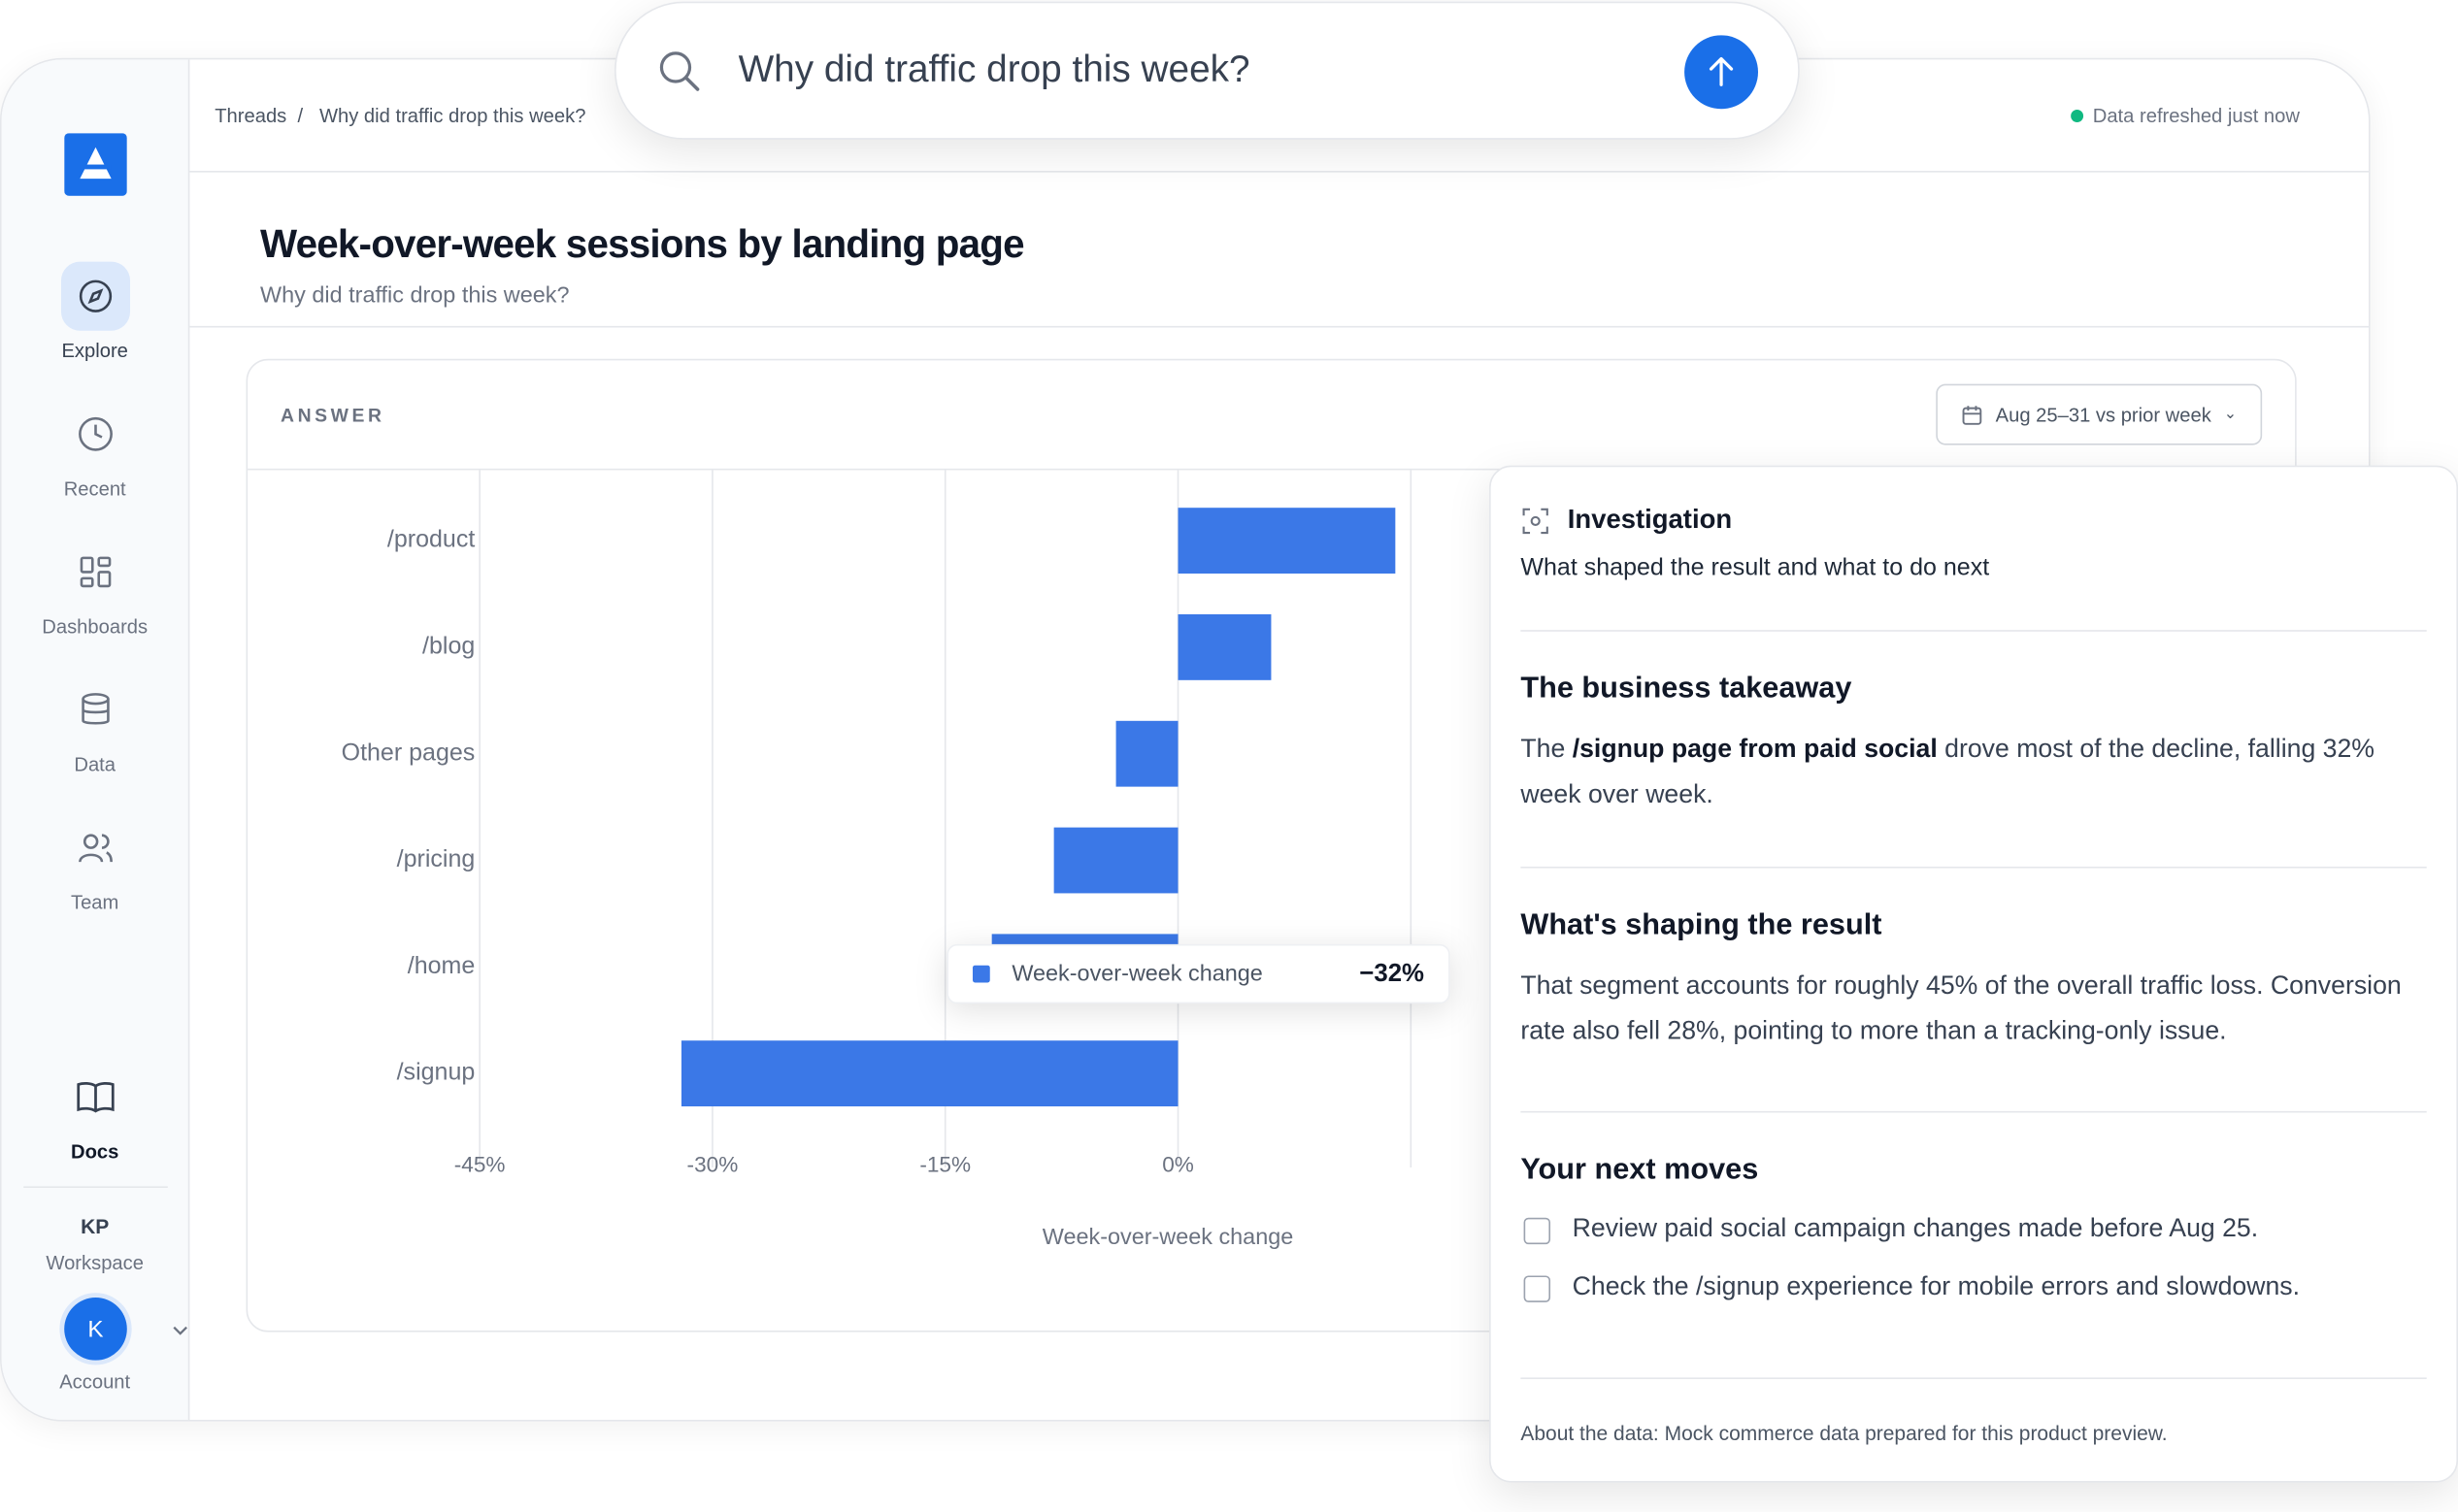 This screenshot has width=2458, height=1512. What do you see at coordinates (95, 165) in the screenshot?
I see `logo` at bounding box center [95, 165].